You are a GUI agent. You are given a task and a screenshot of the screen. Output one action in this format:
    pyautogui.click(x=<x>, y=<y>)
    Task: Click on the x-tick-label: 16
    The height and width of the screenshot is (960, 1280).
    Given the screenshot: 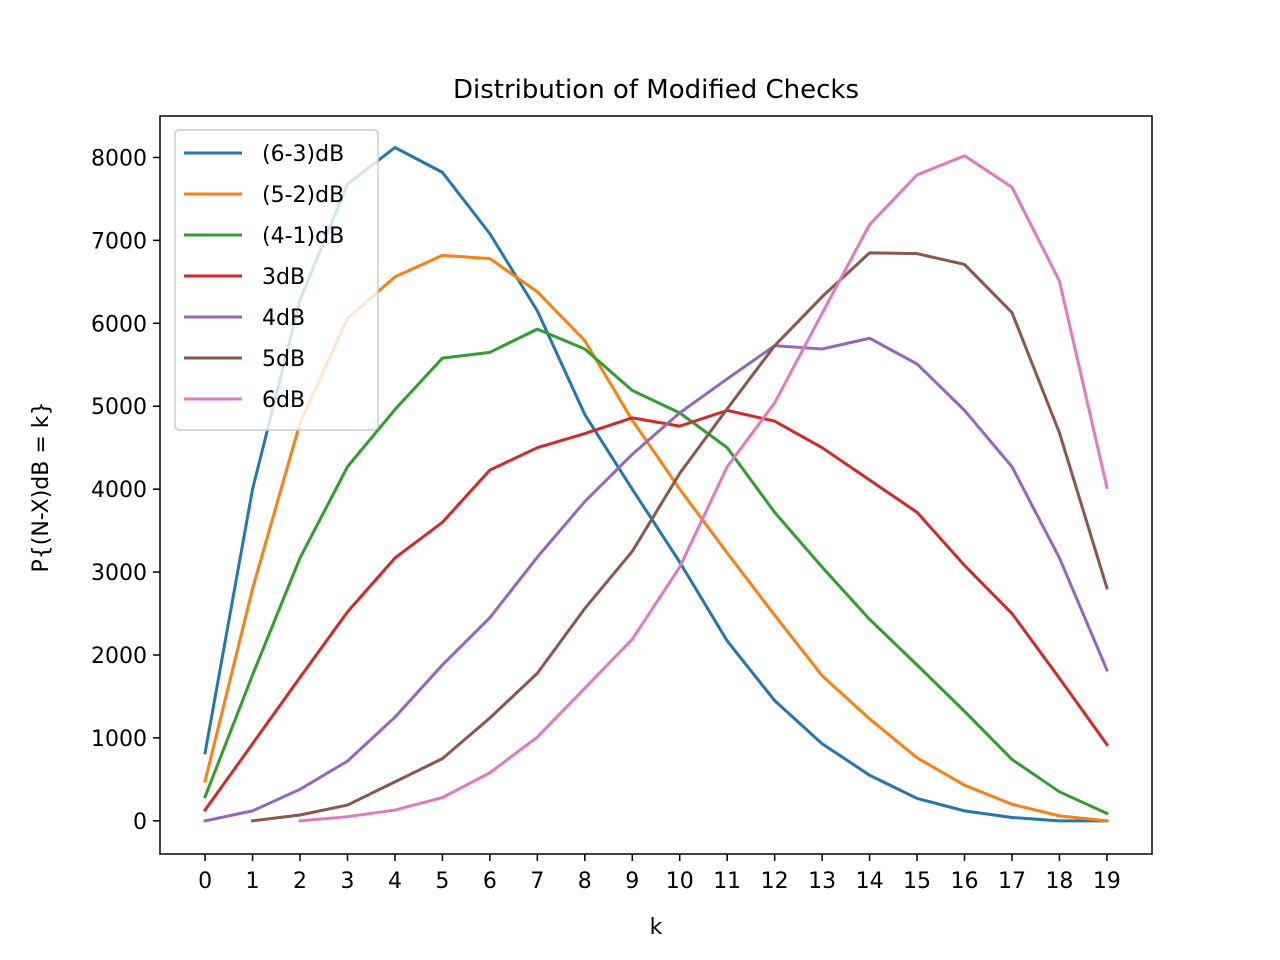 What is the action you would take?
    pyautogui.click(x=965, y=881)
    